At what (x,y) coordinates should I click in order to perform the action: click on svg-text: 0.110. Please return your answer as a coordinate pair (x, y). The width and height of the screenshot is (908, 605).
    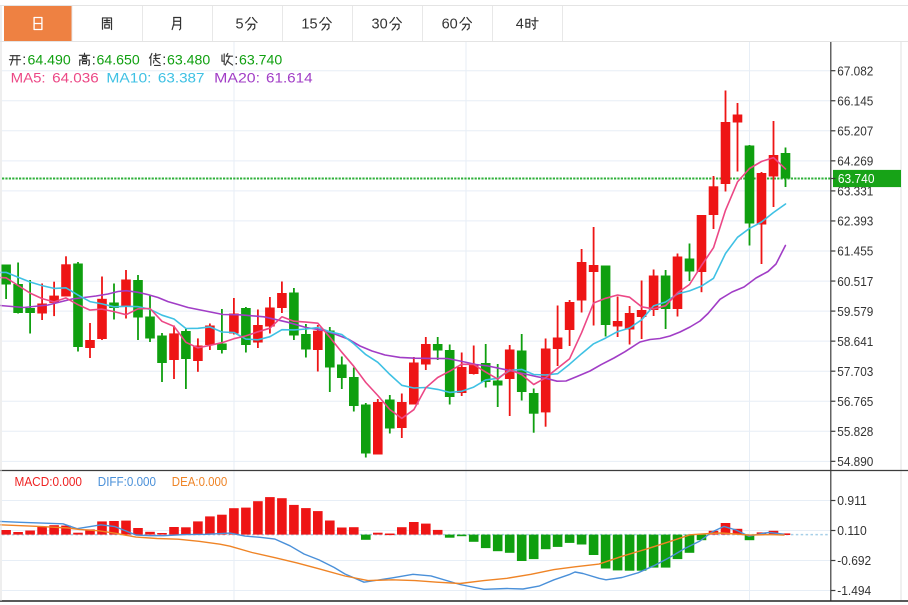
    Looking at the image, I should click on (852, 530).